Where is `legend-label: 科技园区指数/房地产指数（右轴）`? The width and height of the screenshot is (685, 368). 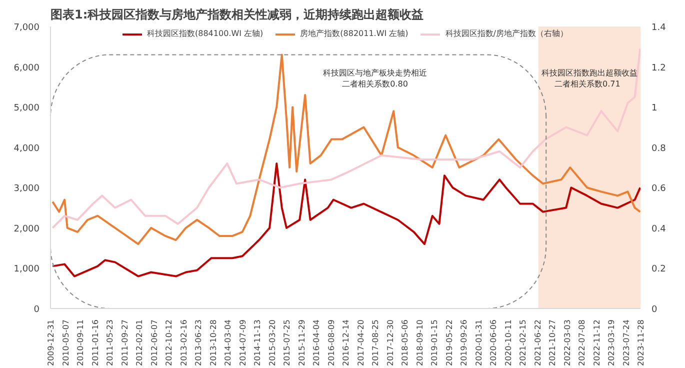 legend-label: 科技园区指数/房地产指数（右轴） is located at coordinates (506, 33).